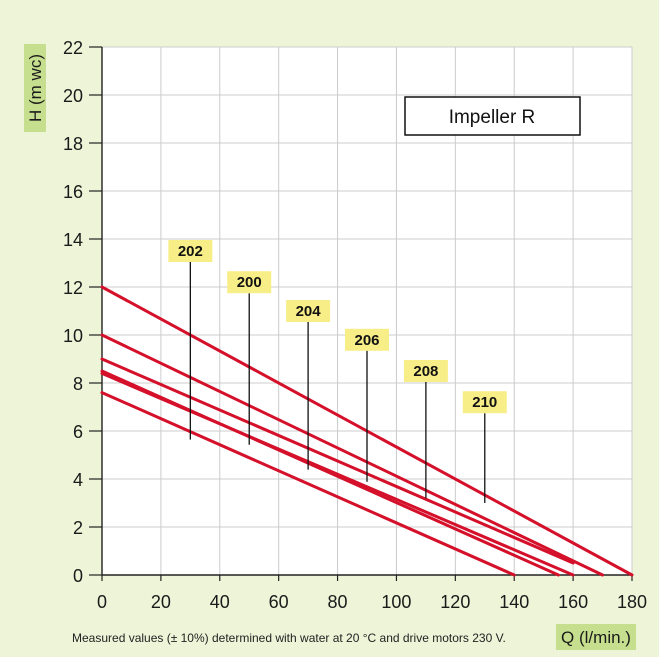 Image resolution: width=659 pixels, height=657 pixels. What do you see at coordinates (73, 288) in the screenshot?
I see `y-tick-label: 12` at bounding box center [73, 288].